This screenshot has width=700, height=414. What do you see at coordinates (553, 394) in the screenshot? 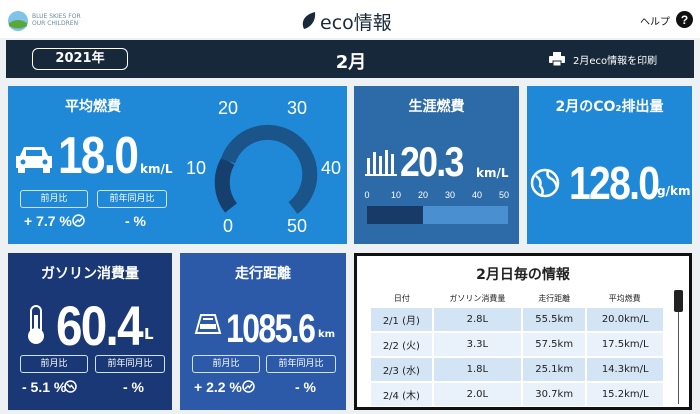
I see `table-cell: 30.7km` at bounding box center [553, 394].